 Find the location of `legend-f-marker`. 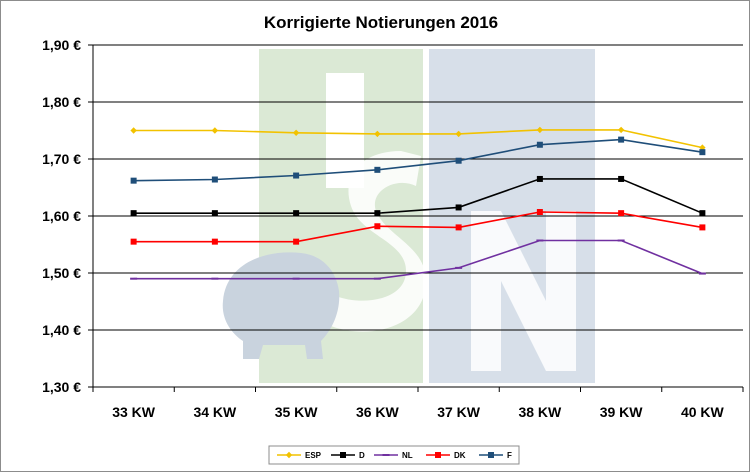

legend-f-marker is located at coordinates (491, 455).